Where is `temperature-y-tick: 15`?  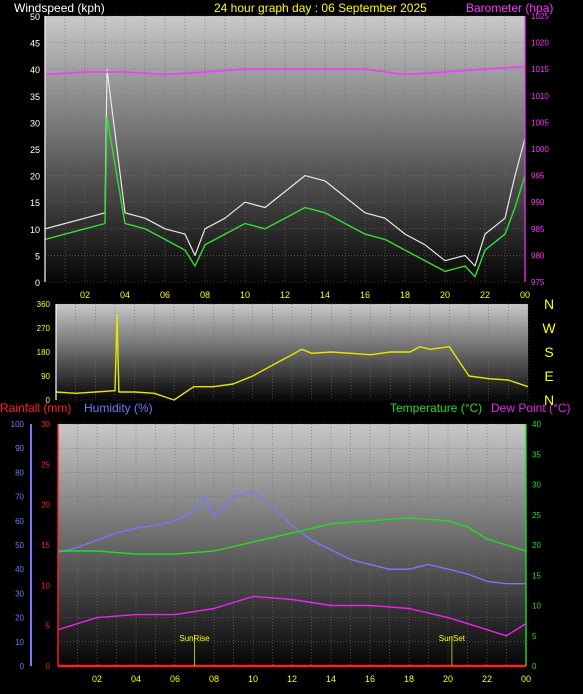
temperature-y-tick: 15 is located at coordinates (536, 575).